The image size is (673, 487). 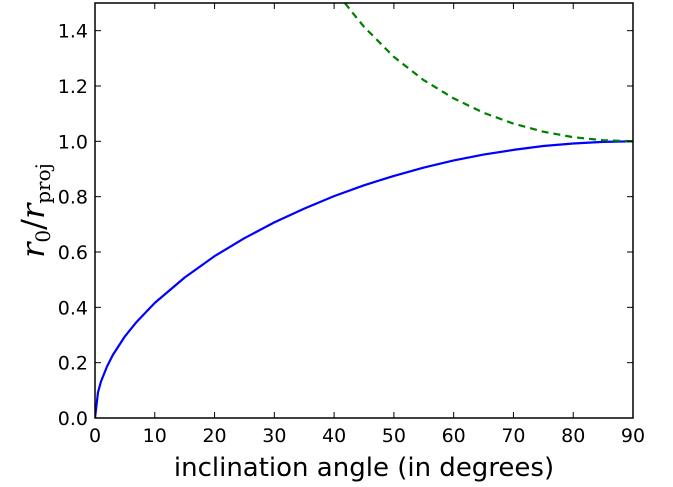 What do you see at coordinates (394, 436) in the screenshot?
I see `x-tick-label: 50` at bounding box center [394, 436].